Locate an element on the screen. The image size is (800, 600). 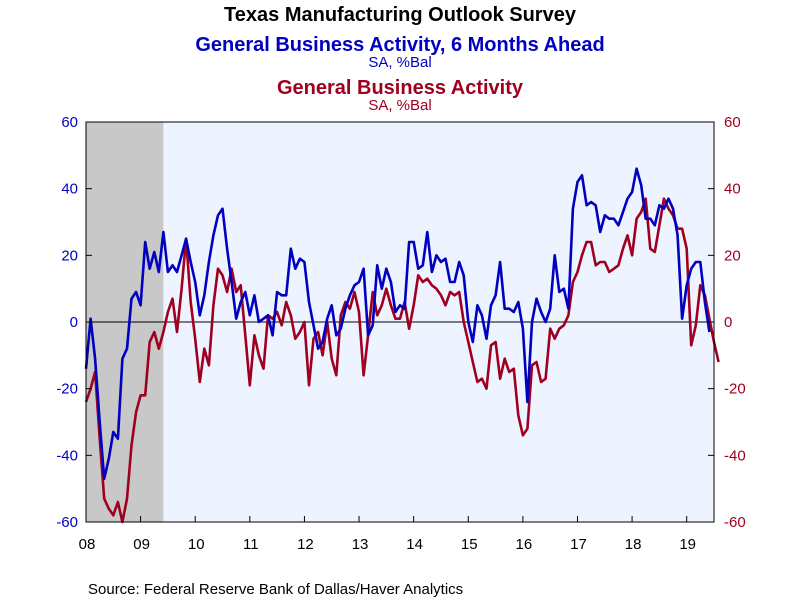
y-left-tick-label: -40 is located at coordinates (67, 455).